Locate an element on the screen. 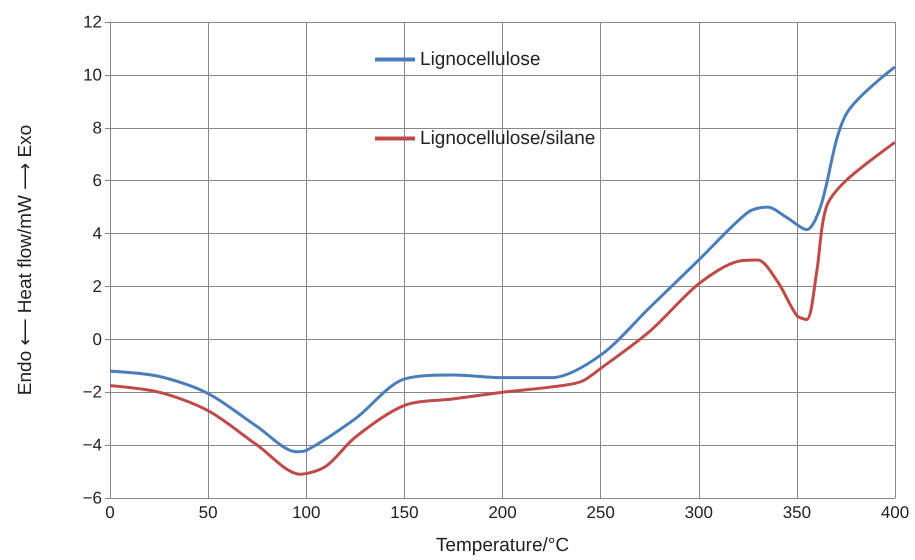 The height and width of the screenshot is (560, 915). y-tick-label: −4 is located at coordinates (92, 445).